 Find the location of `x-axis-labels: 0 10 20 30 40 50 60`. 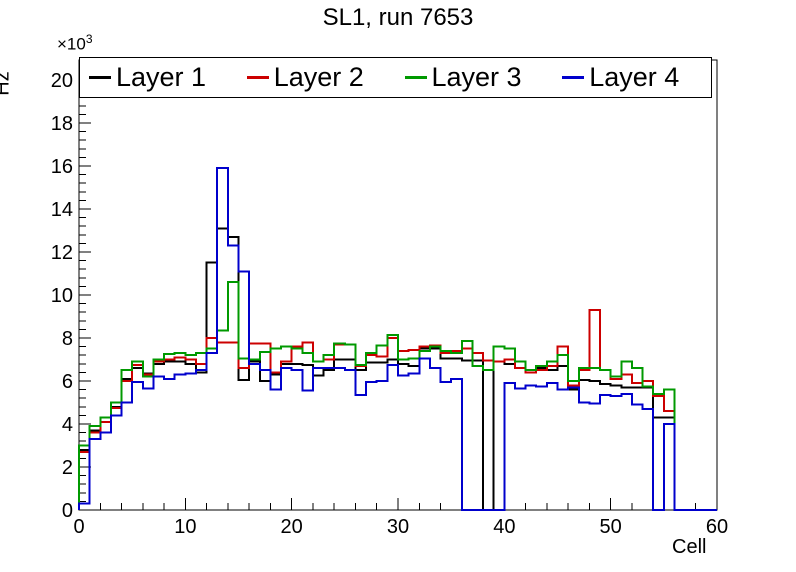

x-axis-labels: 0 10 20 30 40 50 60 is located at coordinates (400, 527).